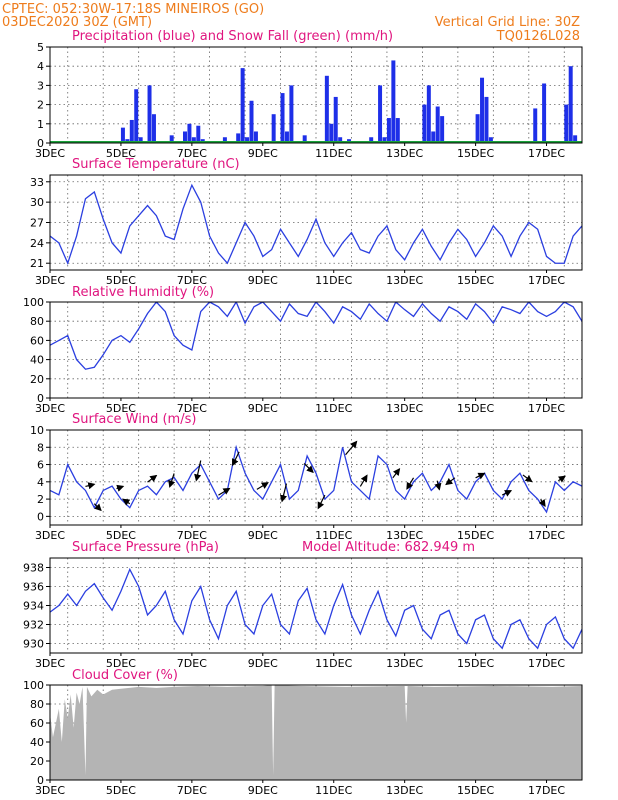 The width and height of the screenshot is (618, 800). Describe the element at coordinates (33, 568) in the screenshot. I see `pressure-ytick-label: 938` at that location.